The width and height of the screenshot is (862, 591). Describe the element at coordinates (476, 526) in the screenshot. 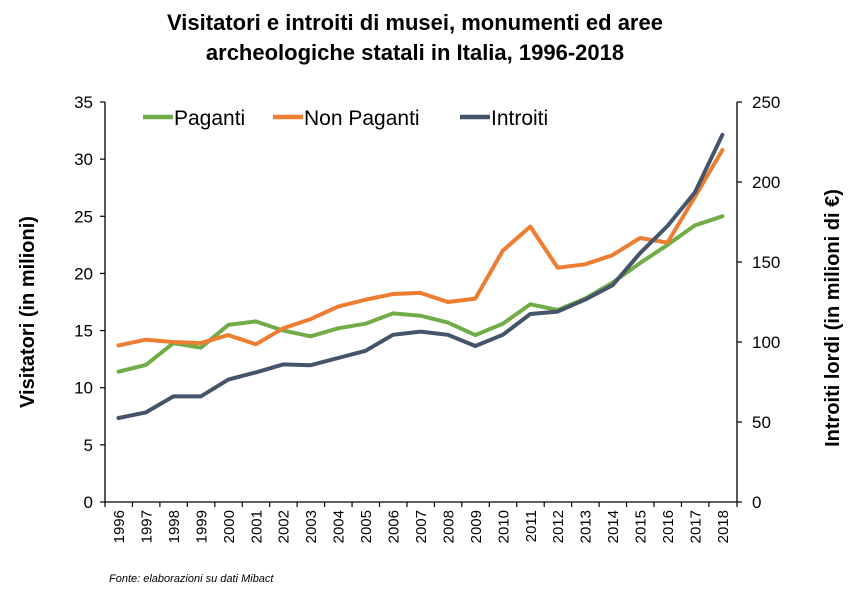

I see `x-tick-label: 2009` at that location.